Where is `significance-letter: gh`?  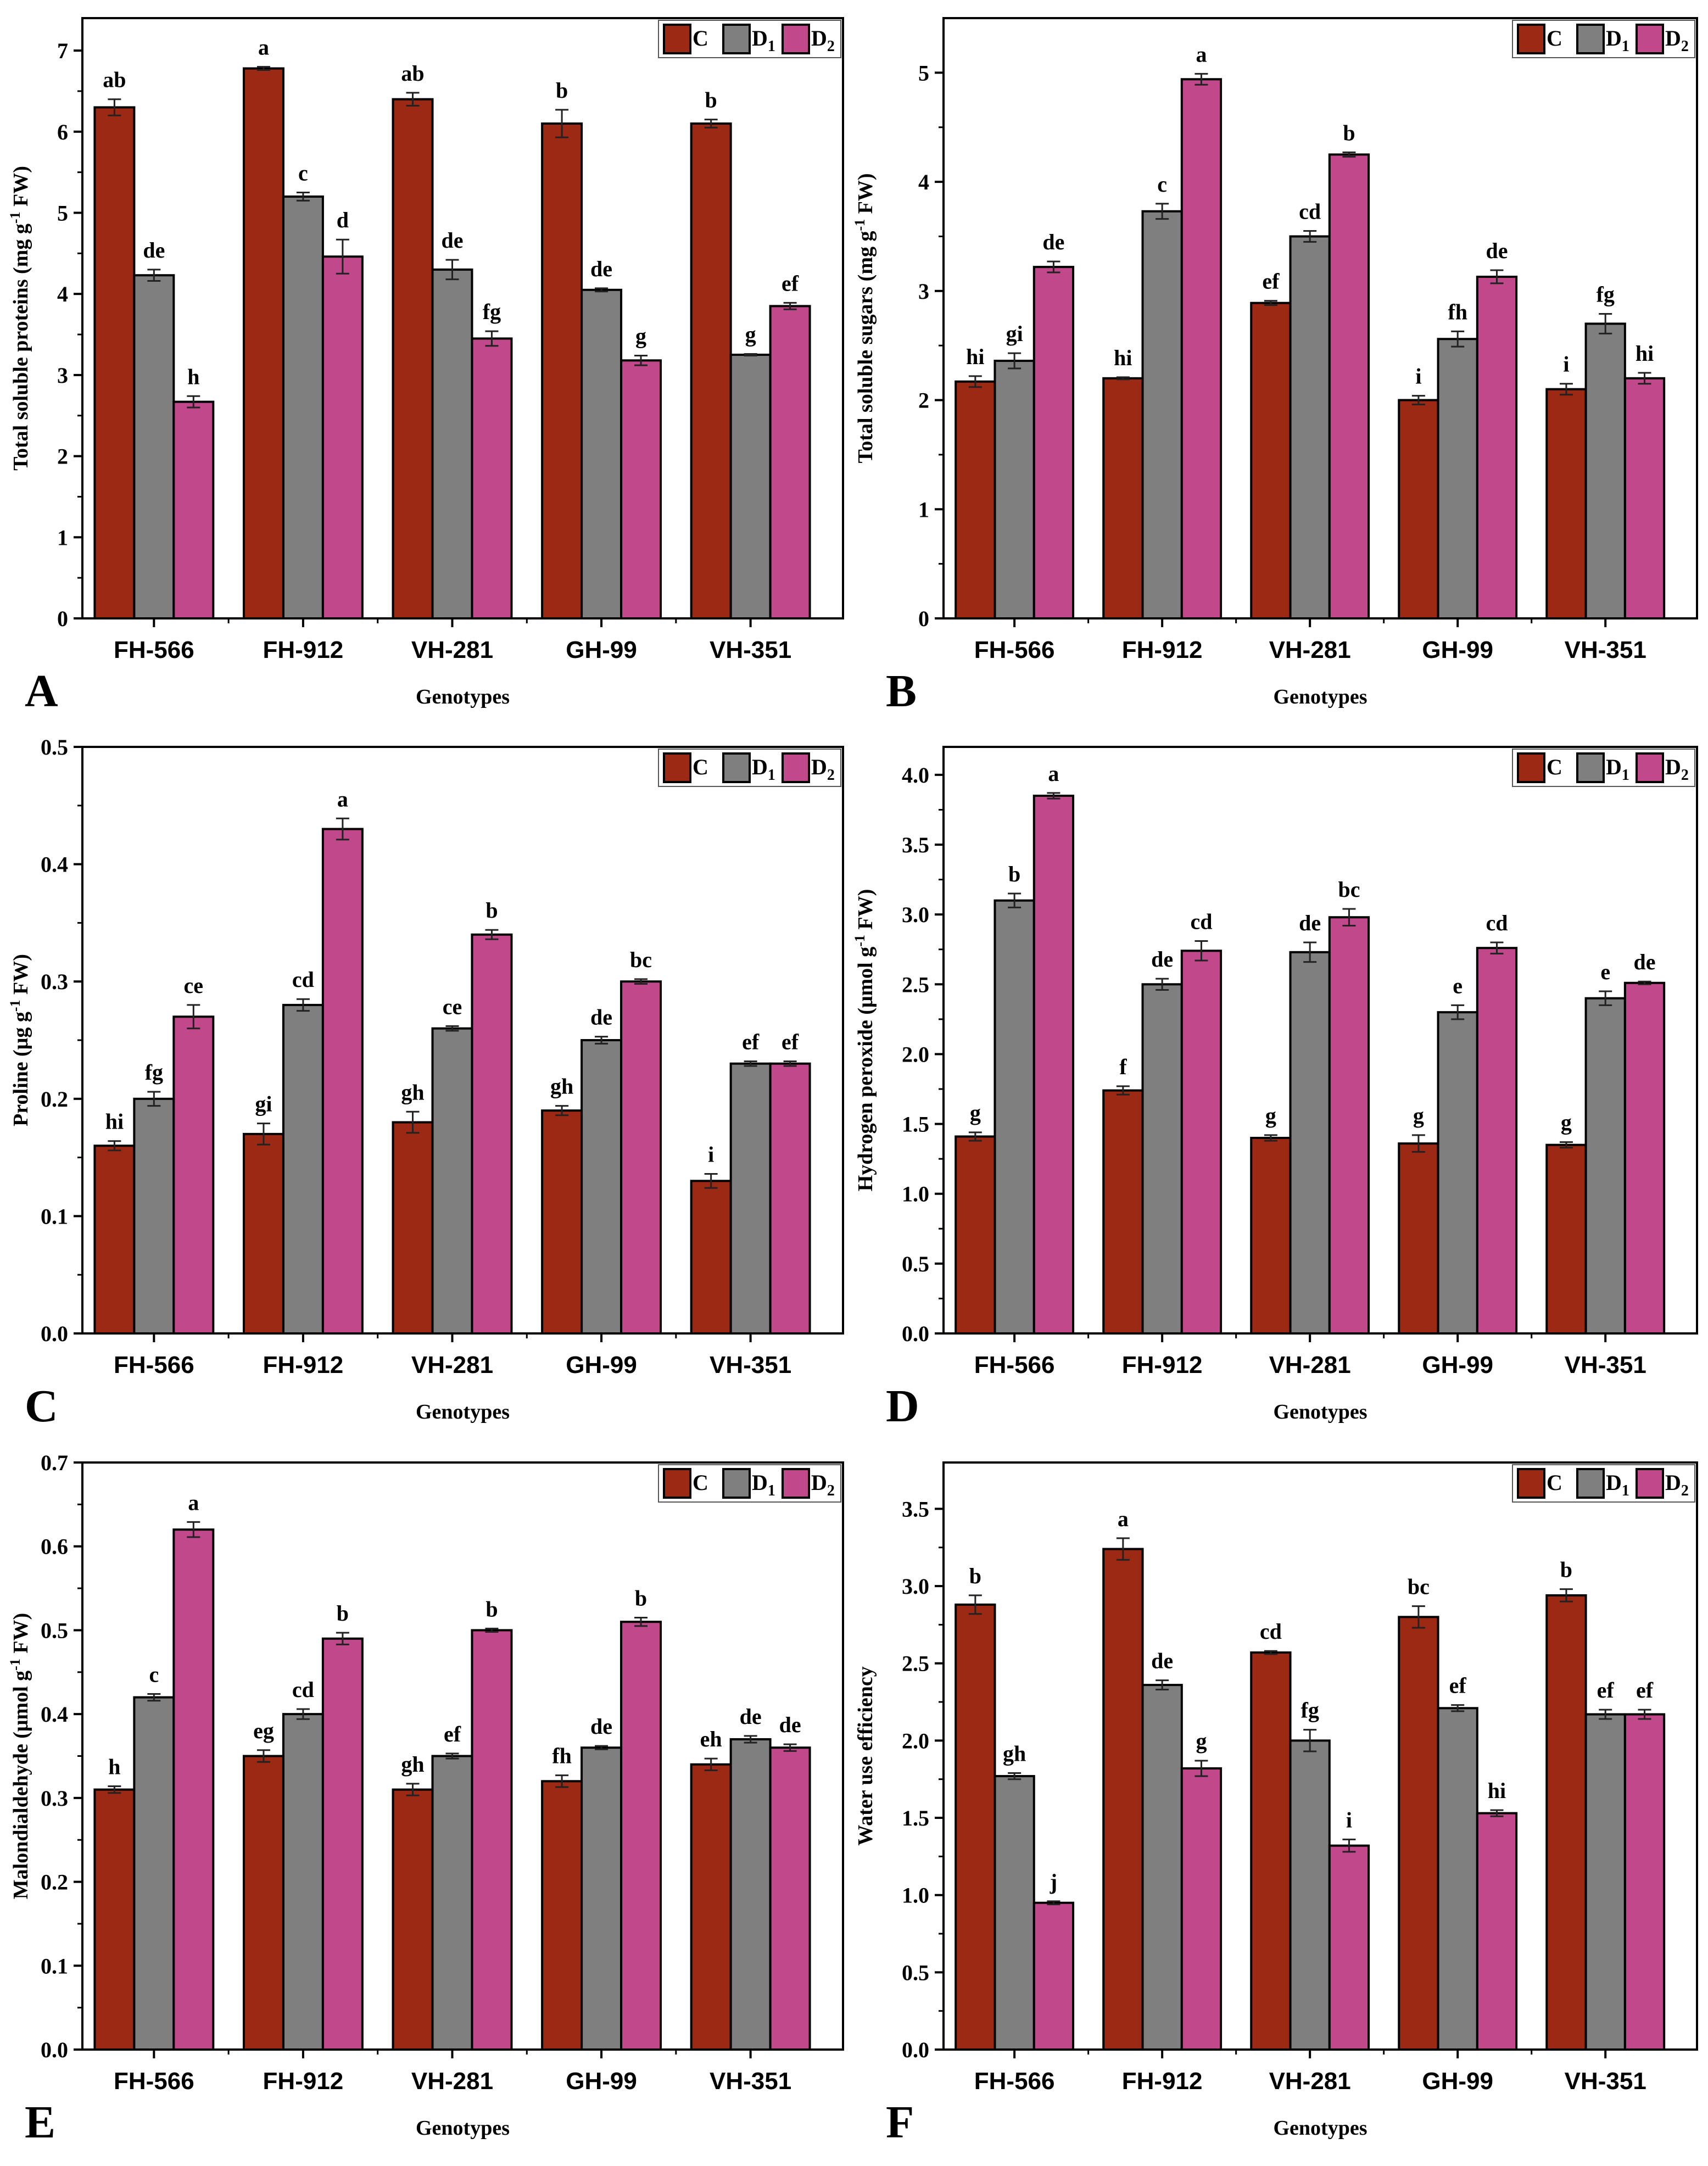 significance-letter: gh is located at coordinates (412, 1092).